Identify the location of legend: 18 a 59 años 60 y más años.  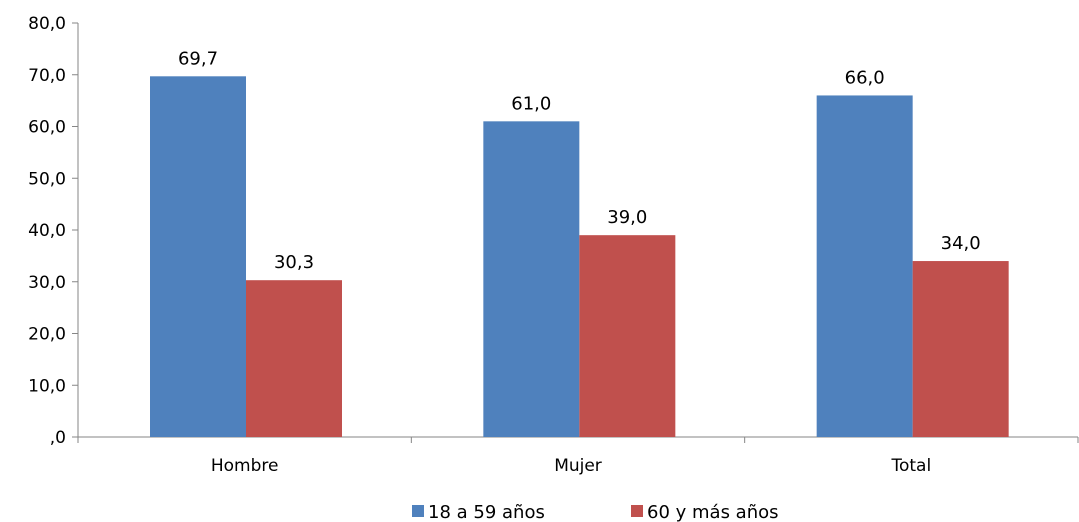
(595, 512).